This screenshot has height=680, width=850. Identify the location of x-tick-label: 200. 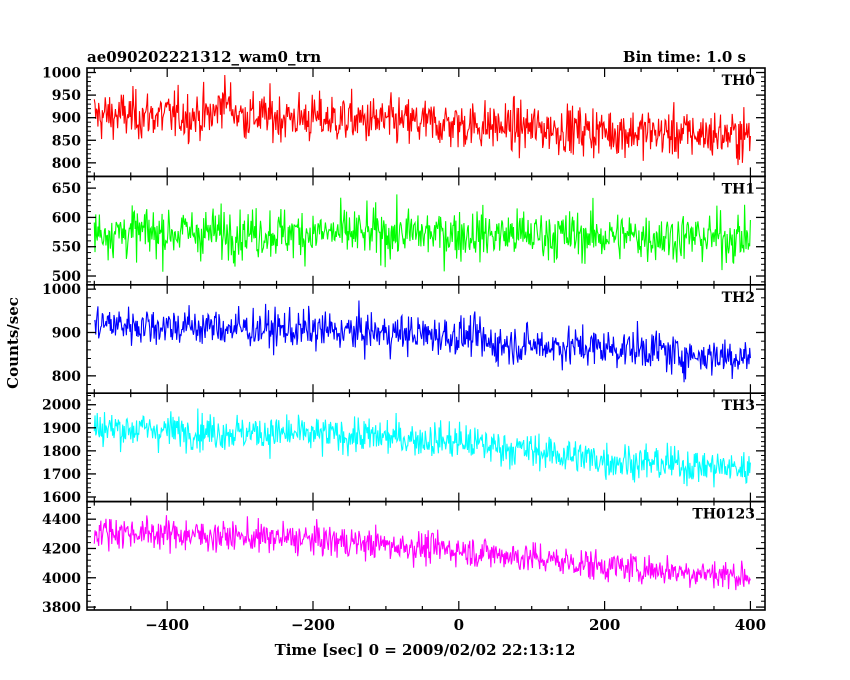
(604, 625).